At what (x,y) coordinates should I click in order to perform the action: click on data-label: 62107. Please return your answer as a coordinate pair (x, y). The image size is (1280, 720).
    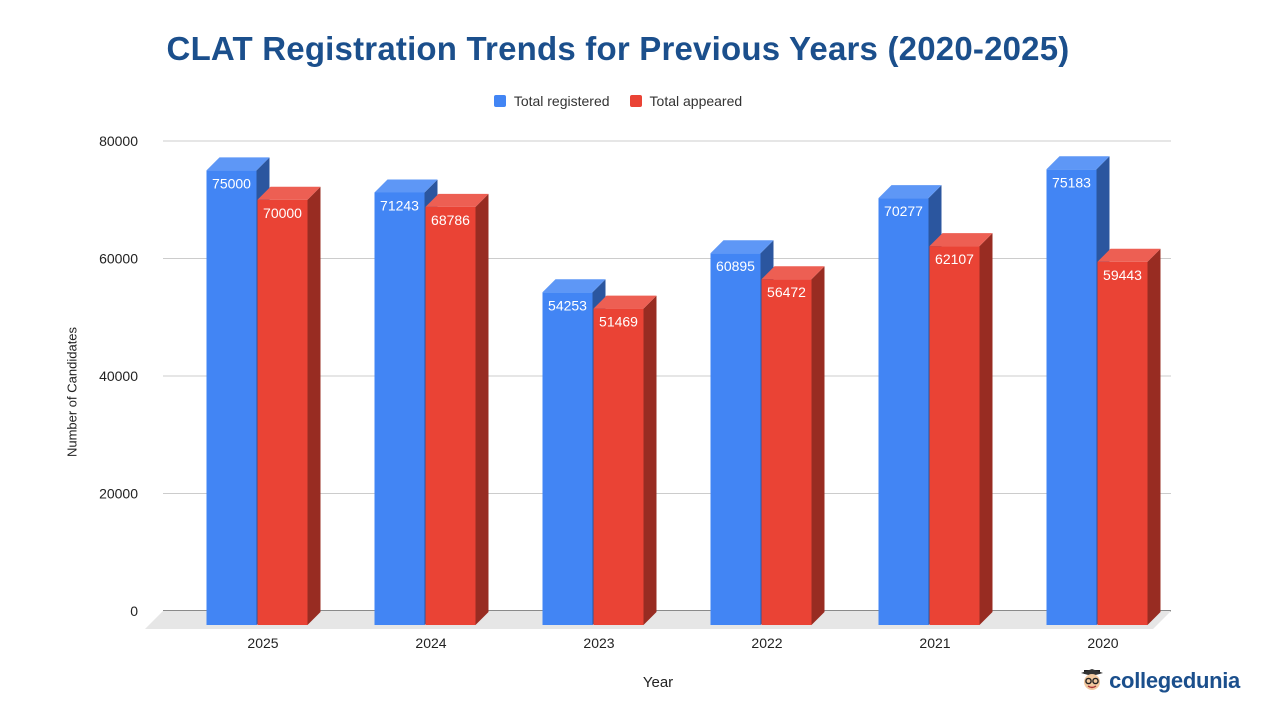
    Looking at the image, I should click on (954, 259).